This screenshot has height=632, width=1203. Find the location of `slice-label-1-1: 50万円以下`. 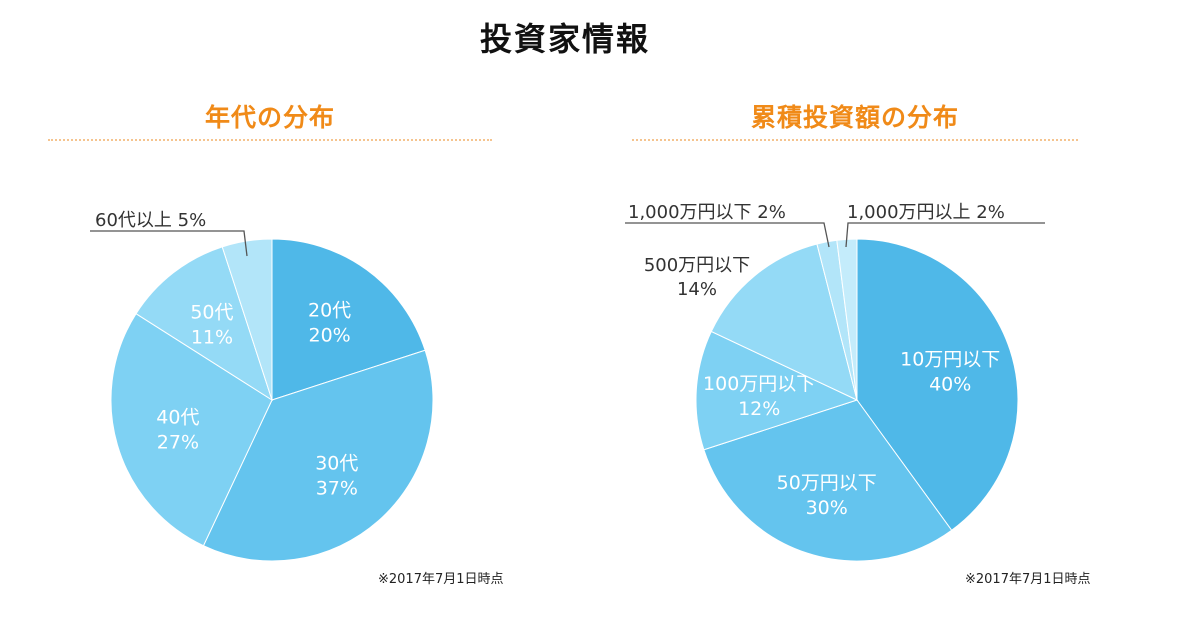

slice-label-1-1: 50万円以下 is located at coordinates (827, 483).